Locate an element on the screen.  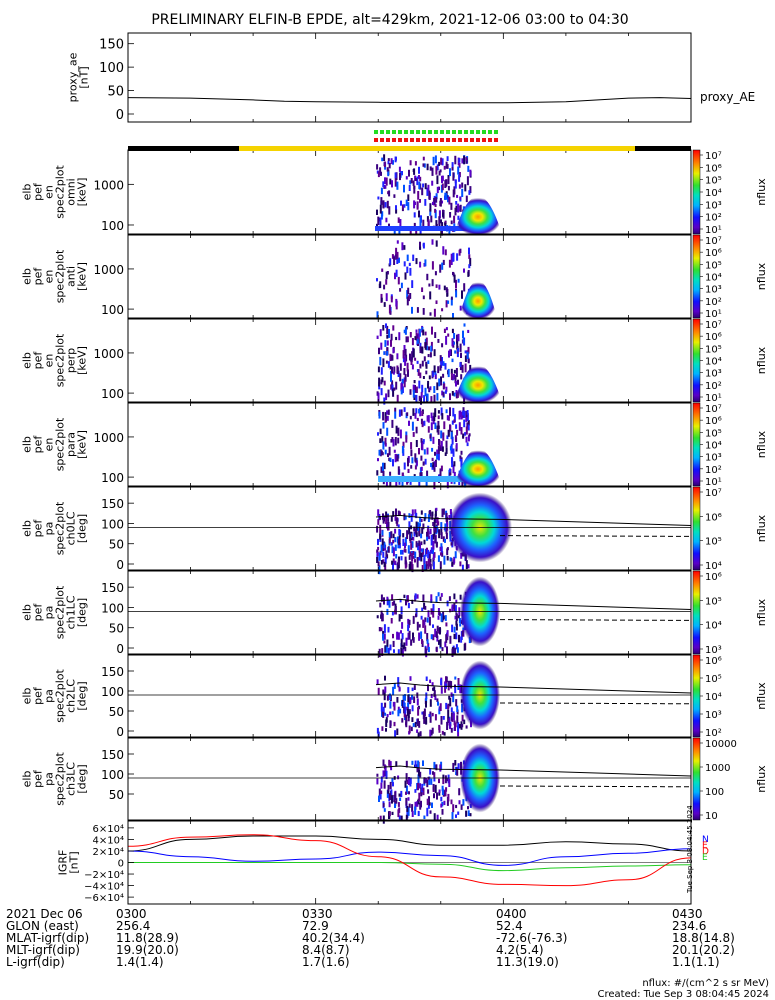
ylabel-elb_pef_pa_spec2plot_ch1LC: elbpefpaspec2plotch1LC[deg] is located at coordinates (55, 612).